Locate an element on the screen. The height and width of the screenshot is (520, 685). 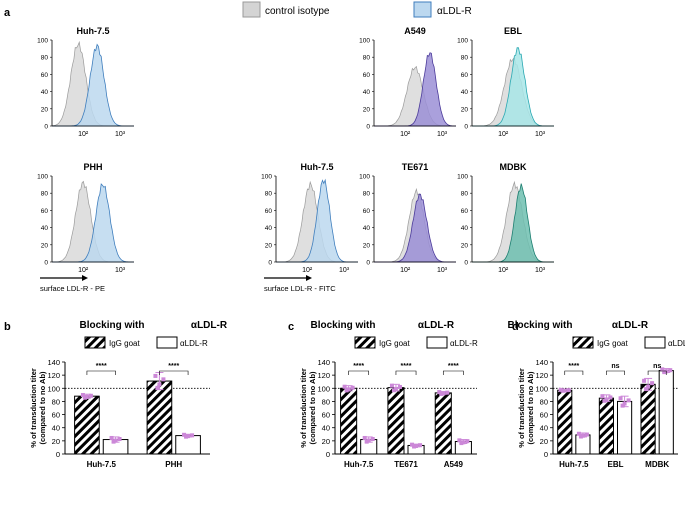
category-label: TE671 is located at coordinates (406, 464).